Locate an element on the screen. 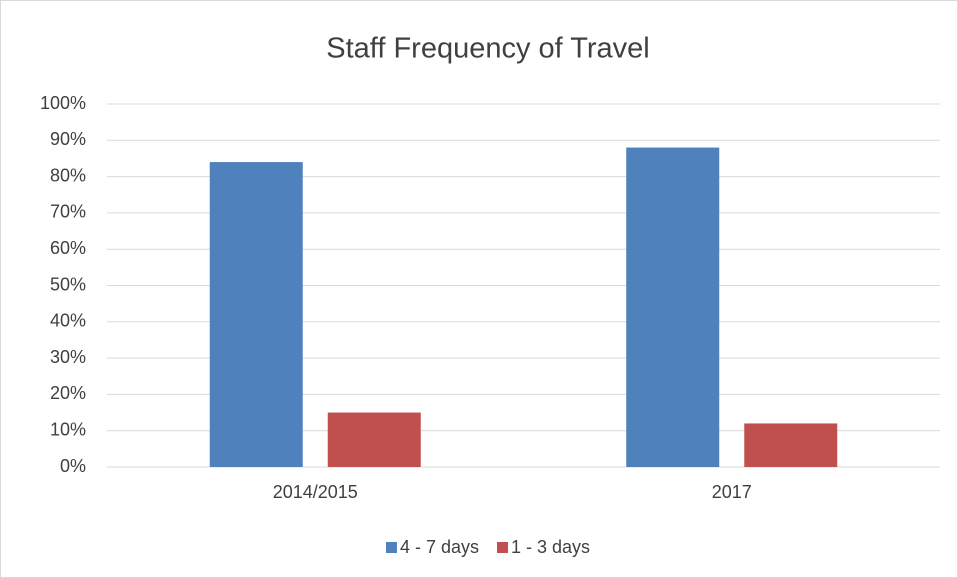 The image size is (958, 578). legend-item: 1 - 3 days is located at coordinates (543, 547).